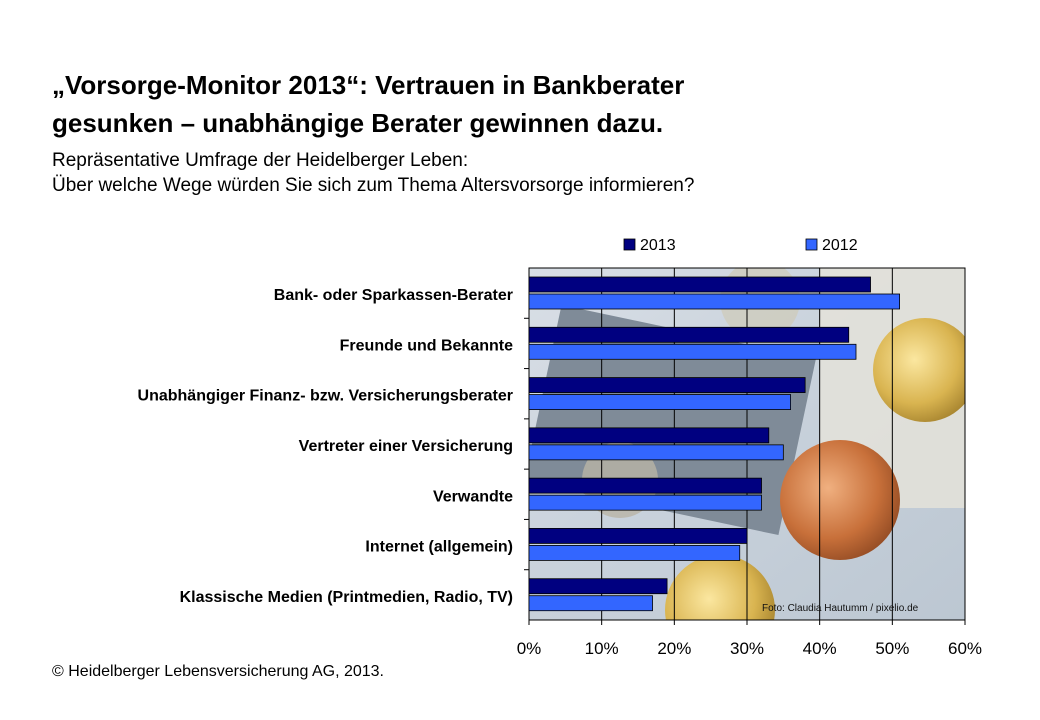  Describe the element at coordinates (439, 547) in the screenshot. I see `category-label: Internet (allgemein)` at that location.